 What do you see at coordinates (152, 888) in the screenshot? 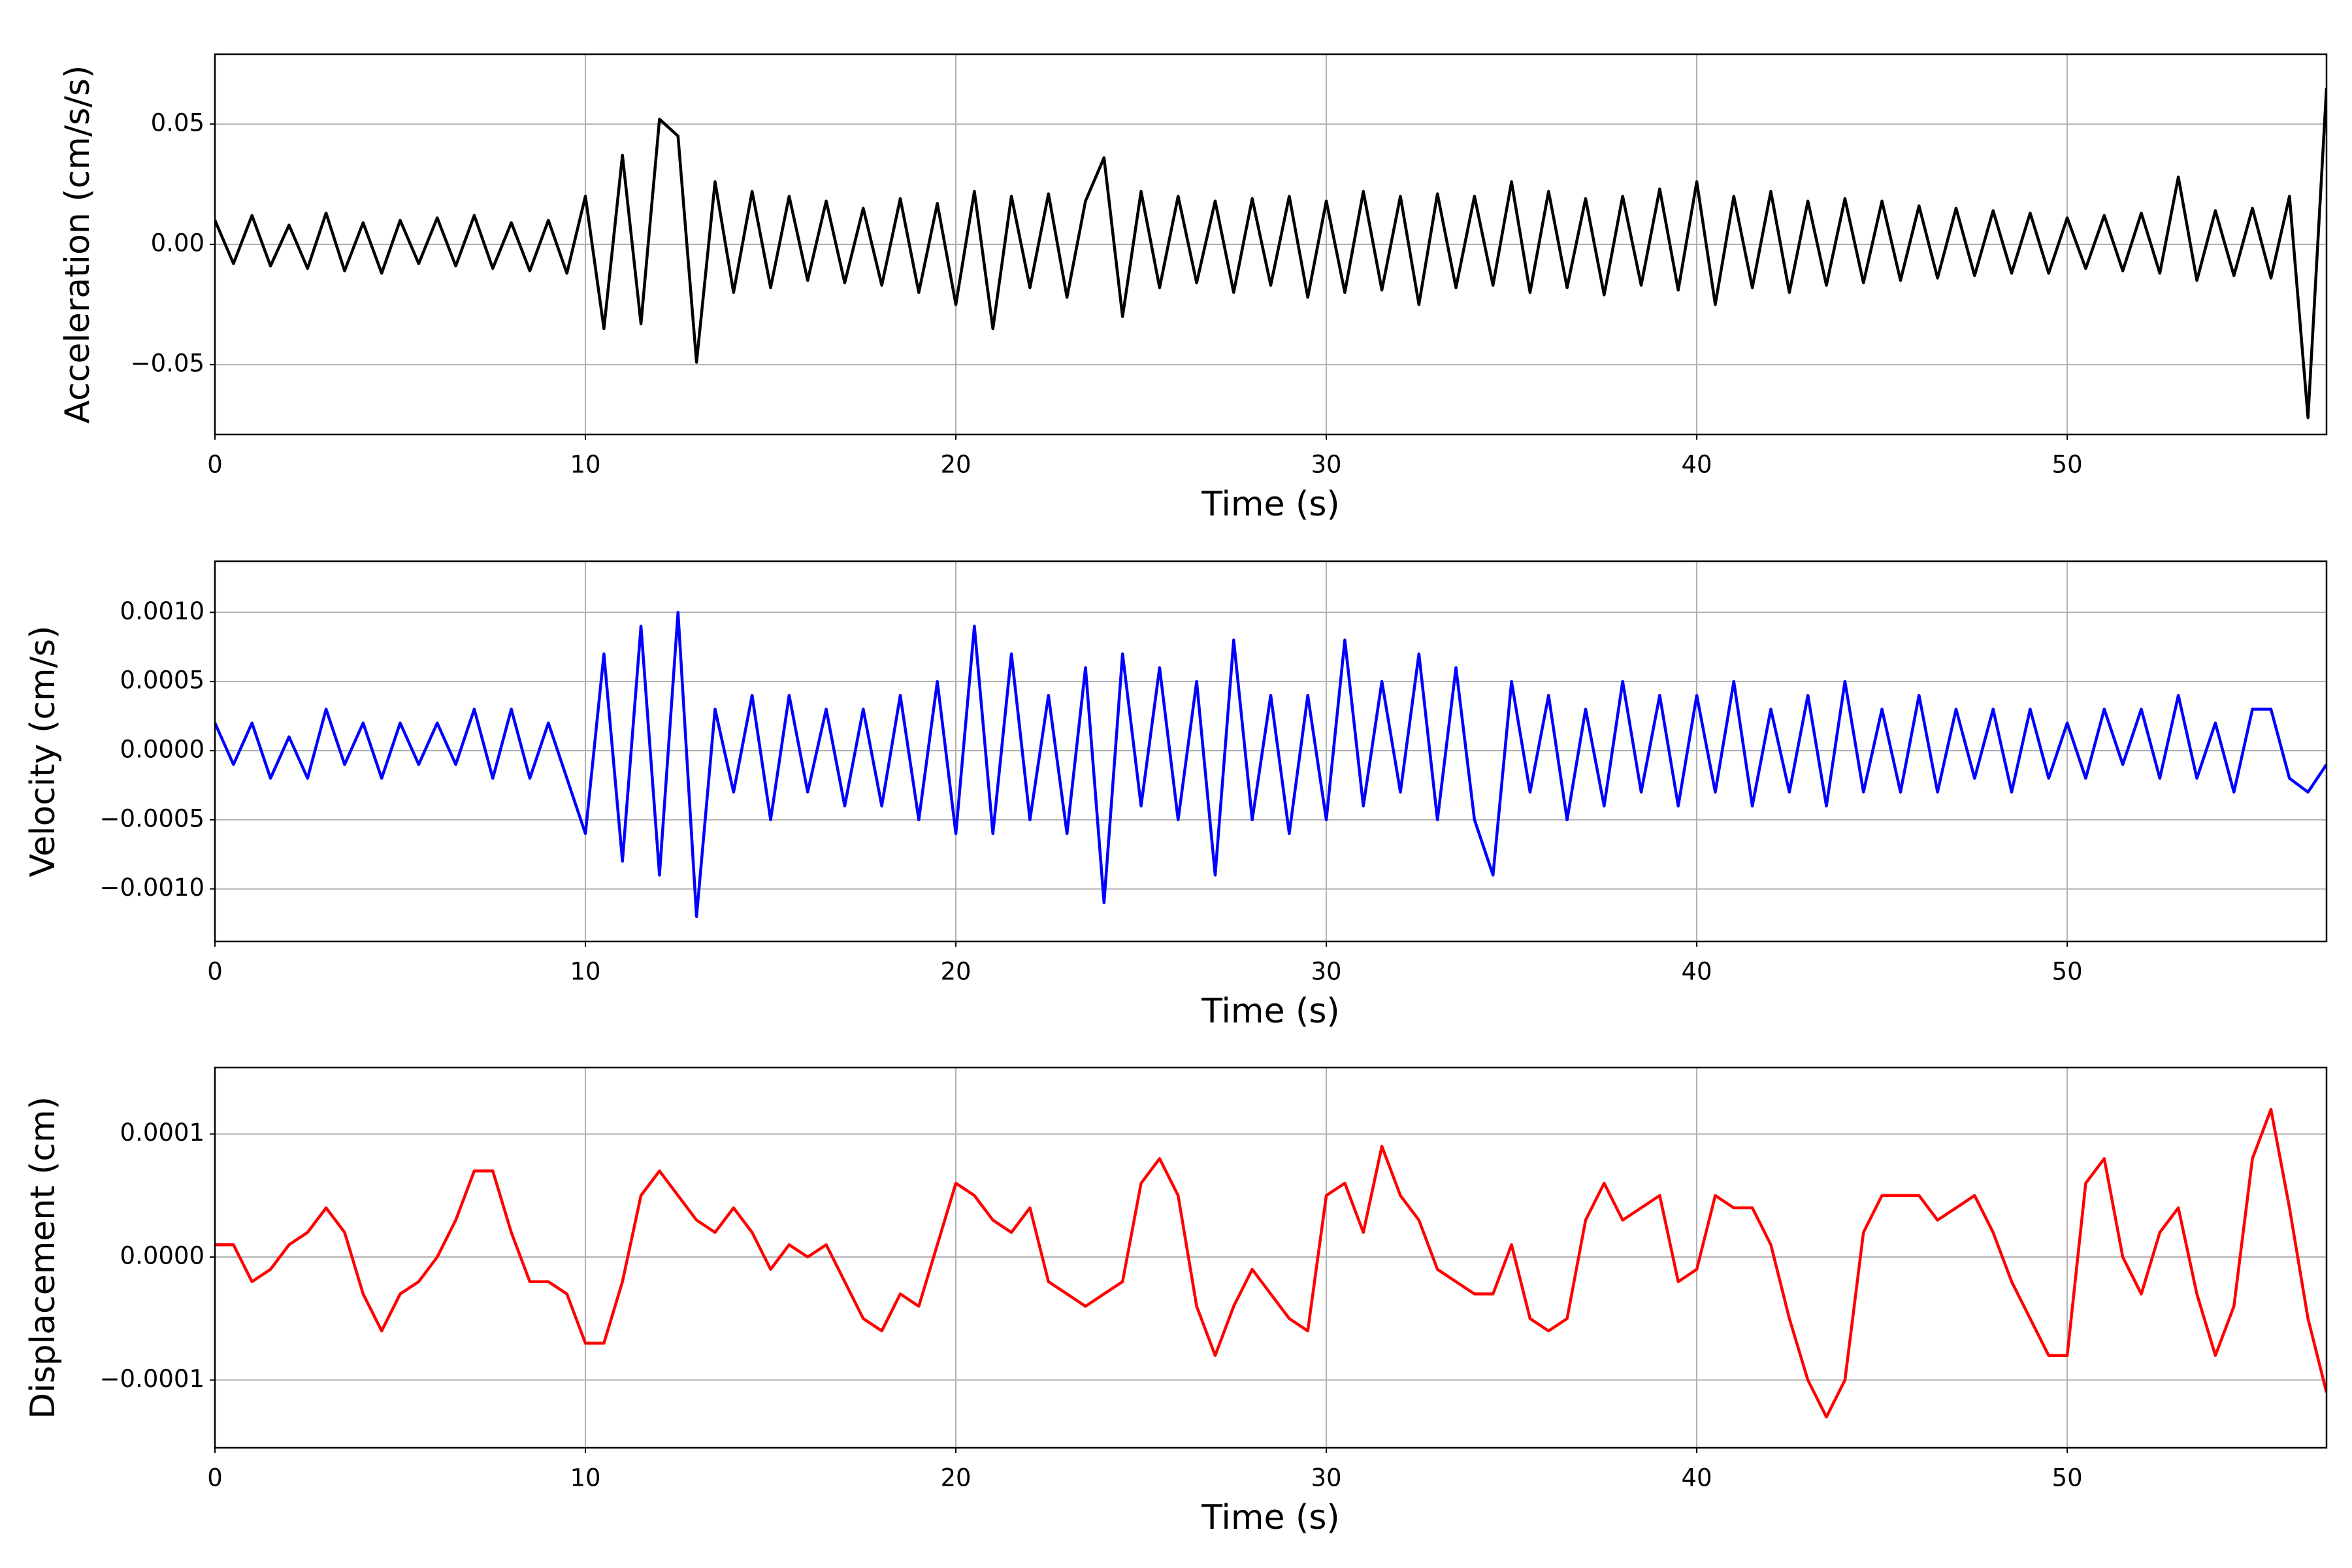
I see `y-tick-label: −0.0010` at bounding box center [152, 888].